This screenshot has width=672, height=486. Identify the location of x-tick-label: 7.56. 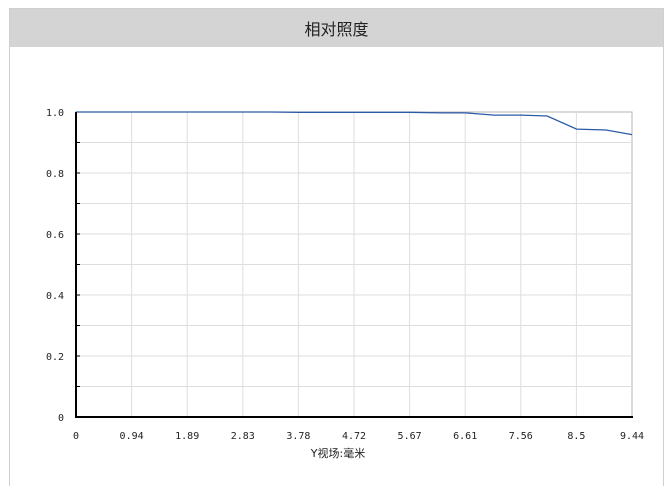
(521, 436).